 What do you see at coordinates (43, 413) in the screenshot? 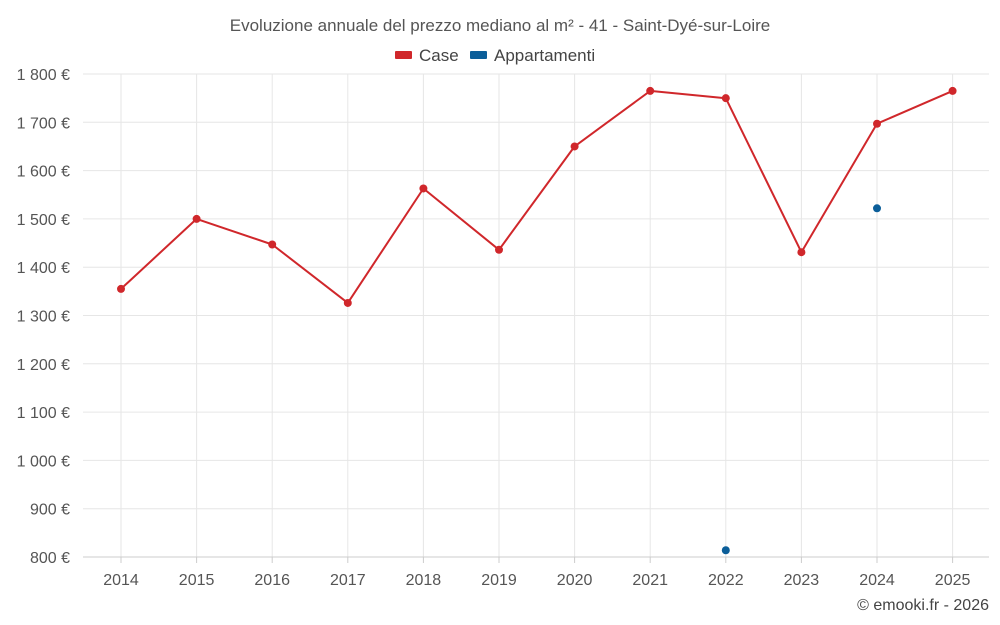
I see `y-tick-label: 1 100 €` at bounding box center [43, 413].